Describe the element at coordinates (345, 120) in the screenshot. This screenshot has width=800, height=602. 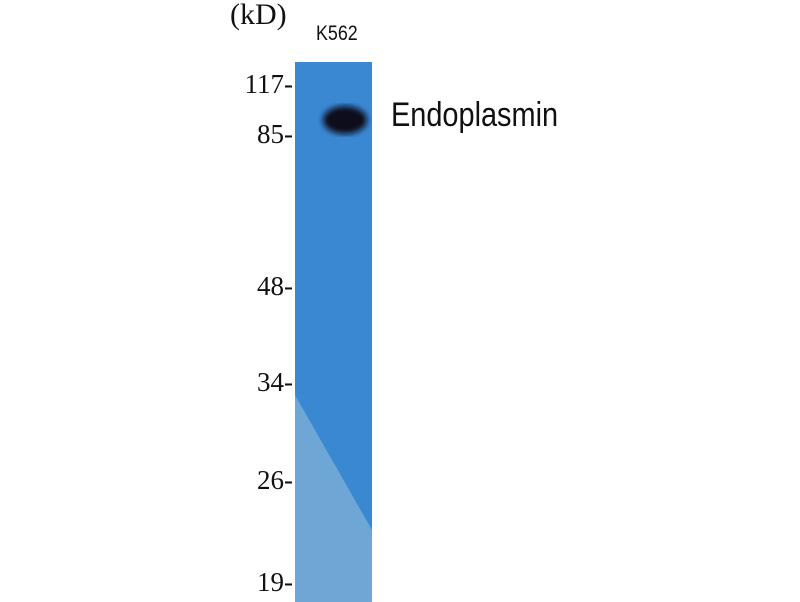
I see `protein-band` at that location.